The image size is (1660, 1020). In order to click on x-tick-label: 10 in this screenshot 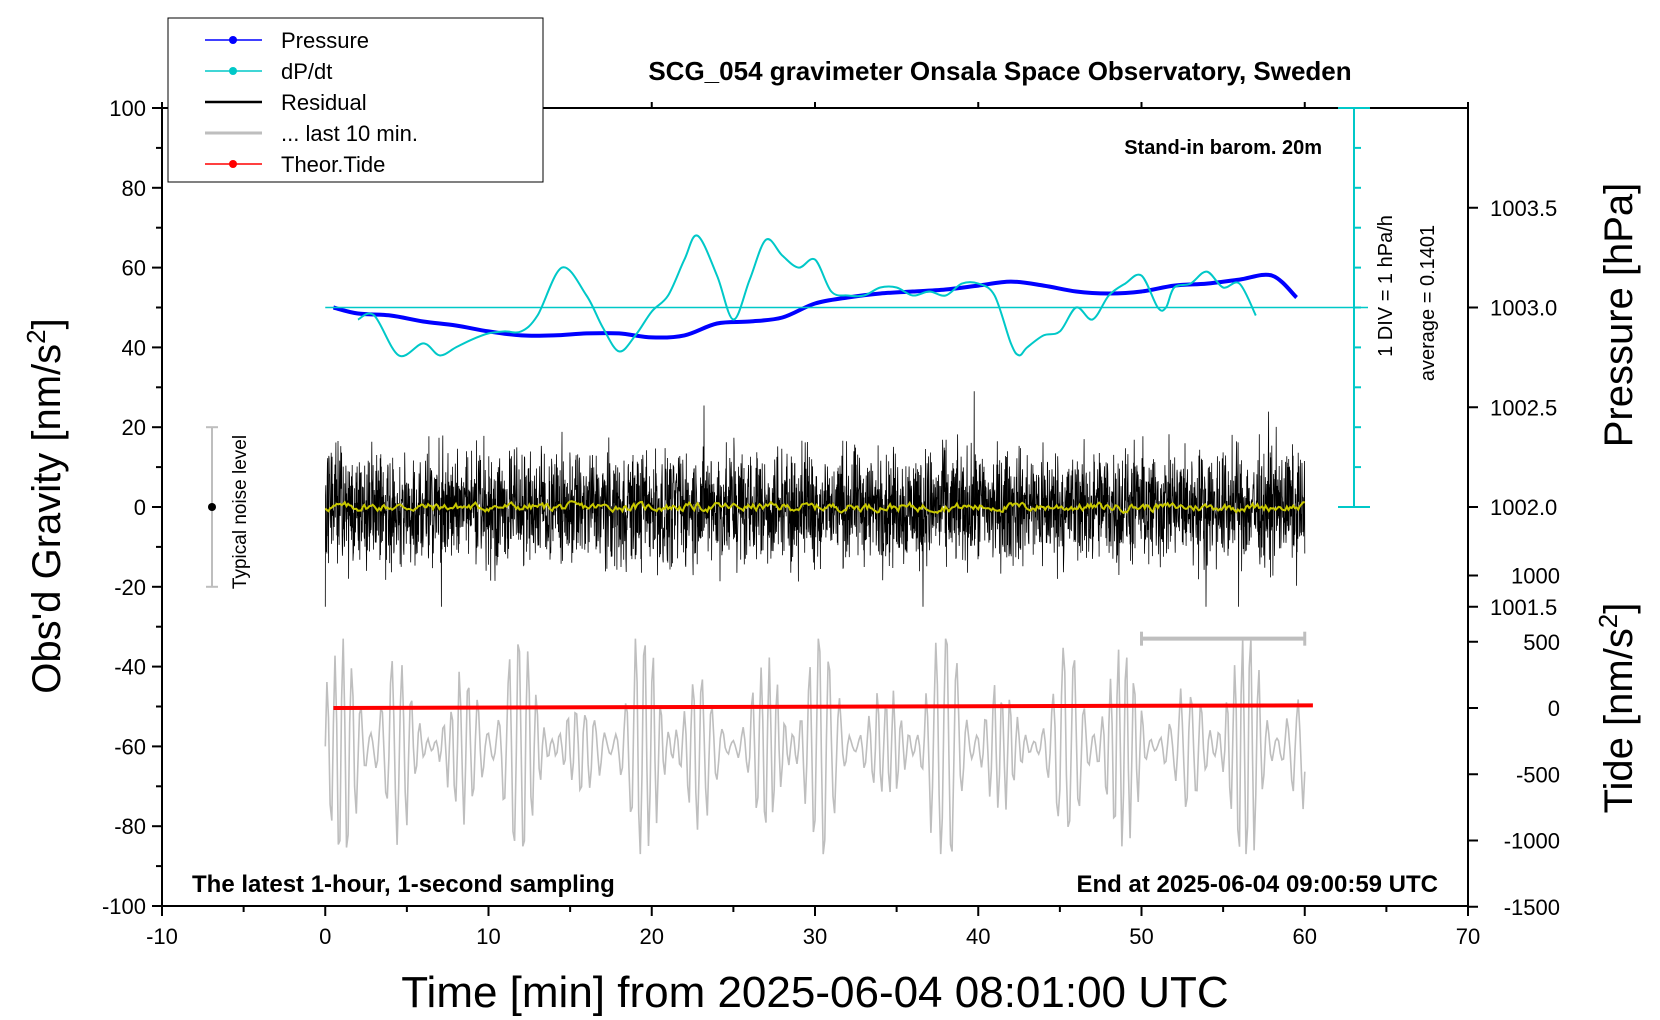, I will do `click(488, 936)`.